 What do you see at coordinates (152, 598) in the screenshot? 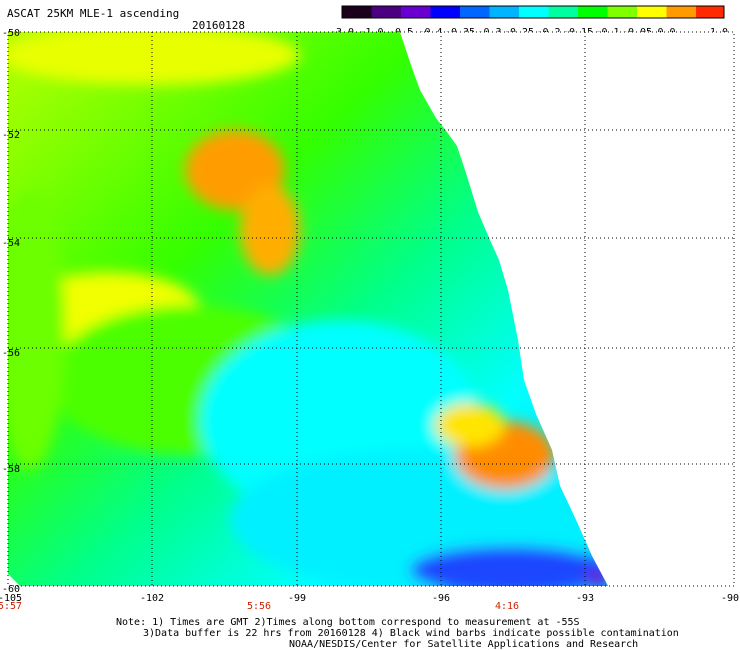
I see `lon-label-neg102: -102` at bounding box center [152, 598].